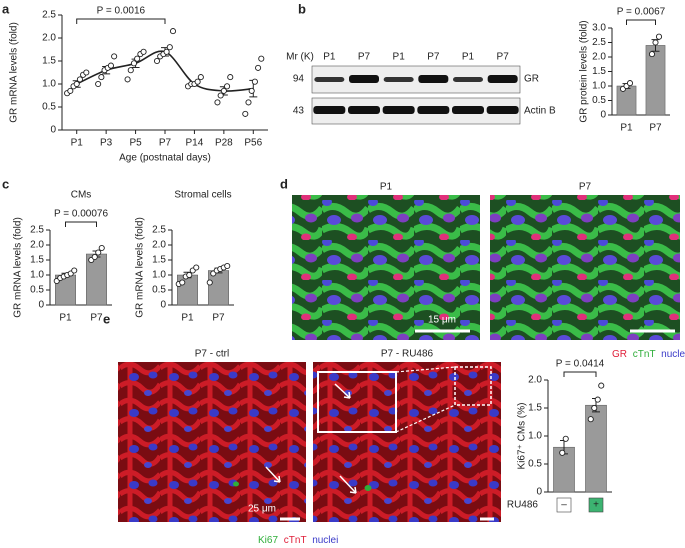 Image resolution: width=685 pixels, height=548 pixels. What do you see at coordinates (596, 505) in the screenshot?
I see `x-tick-label: +` at bounding box center [596, 505].